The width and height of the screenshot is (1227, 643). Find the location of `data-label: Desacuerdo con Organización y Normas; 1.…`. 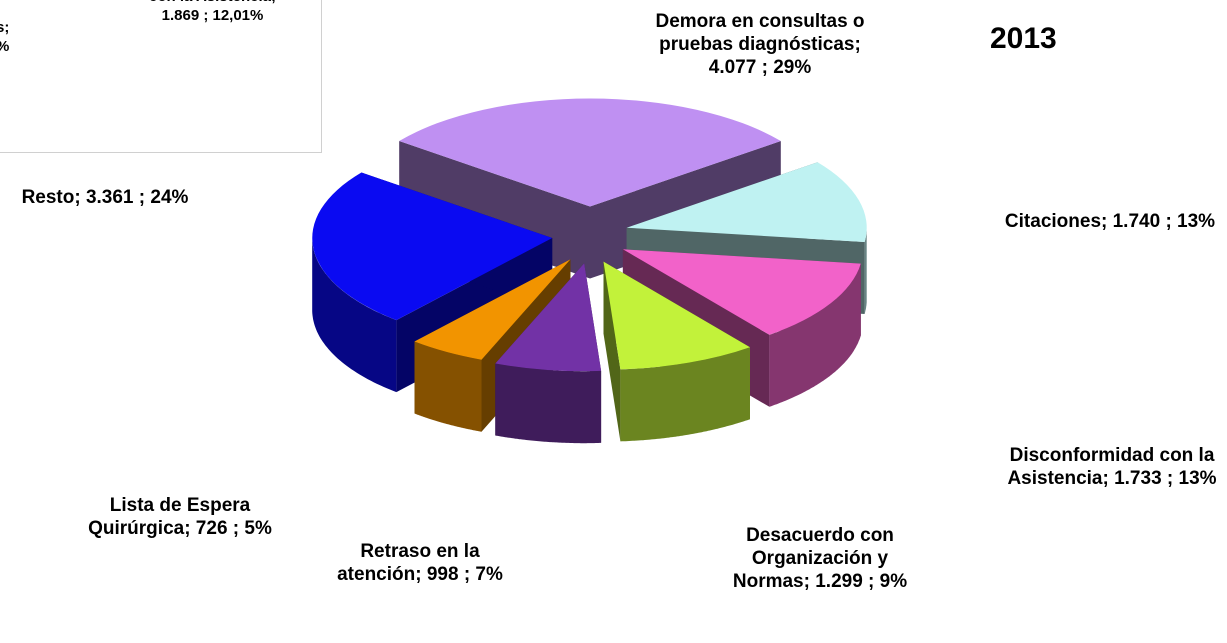

data-label: Desacuerdo con Organización y Normas; 1.… is located at coordinates (820, 558).